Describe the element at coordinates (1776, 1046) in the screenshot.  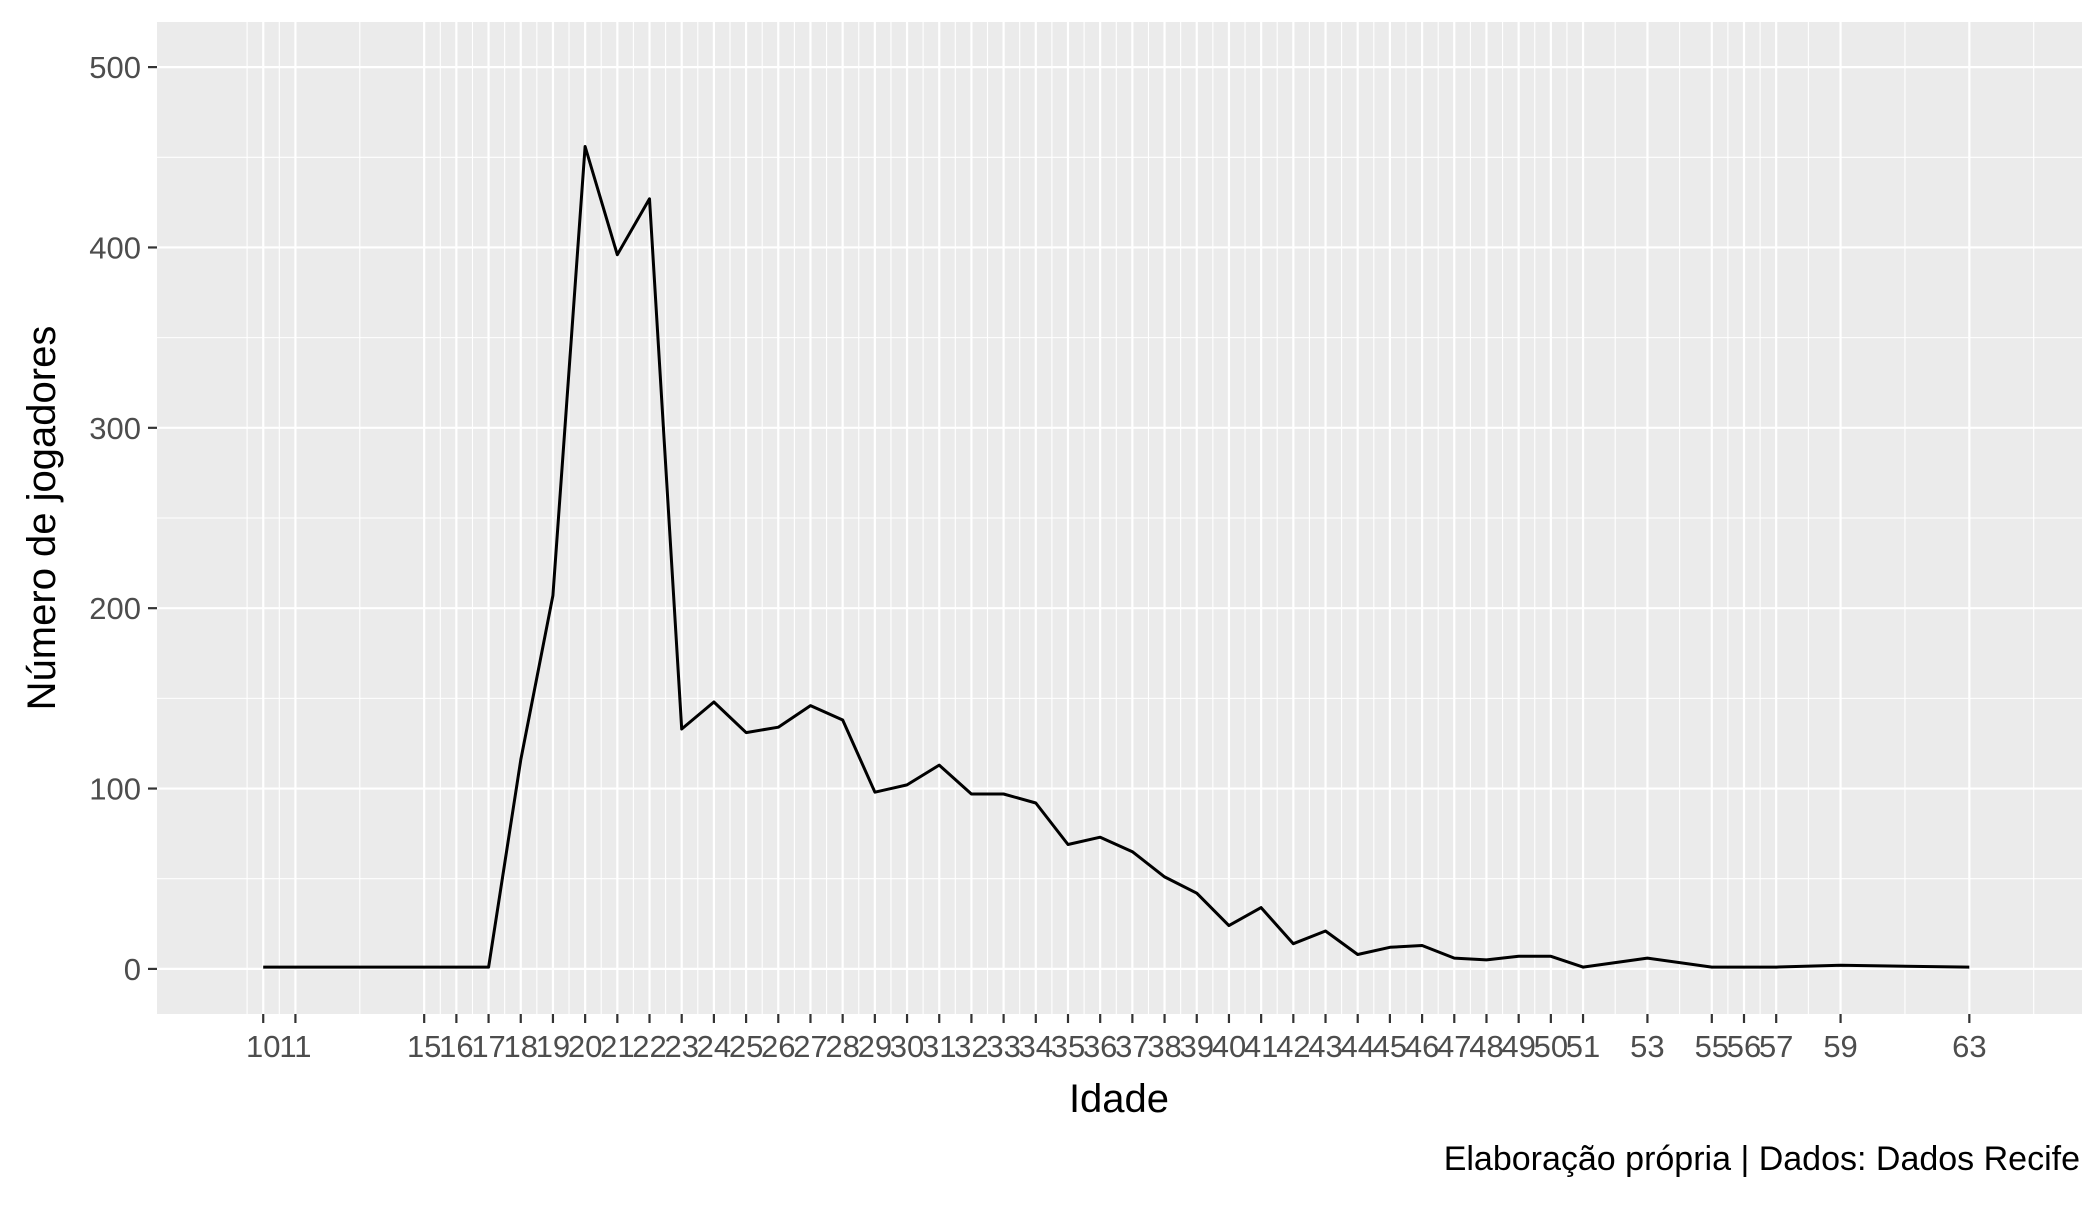
I see `x-tick-label: 57` at that location.